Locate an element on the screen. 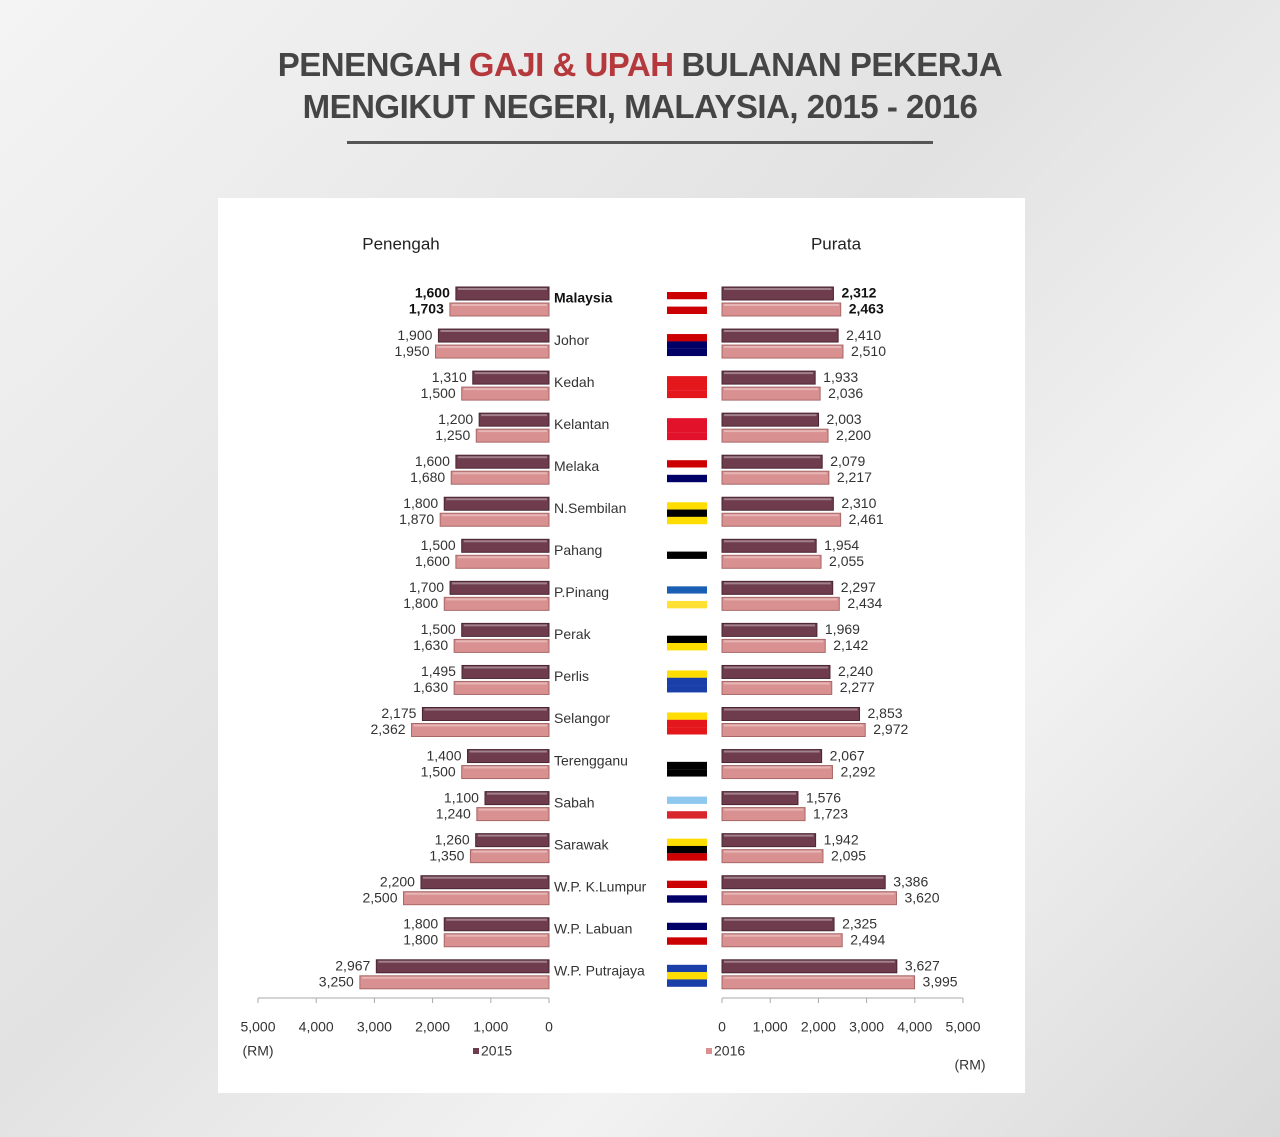 The image size is (1280, 1137). value-label: 2,310 is located at coordinates (858, 503).